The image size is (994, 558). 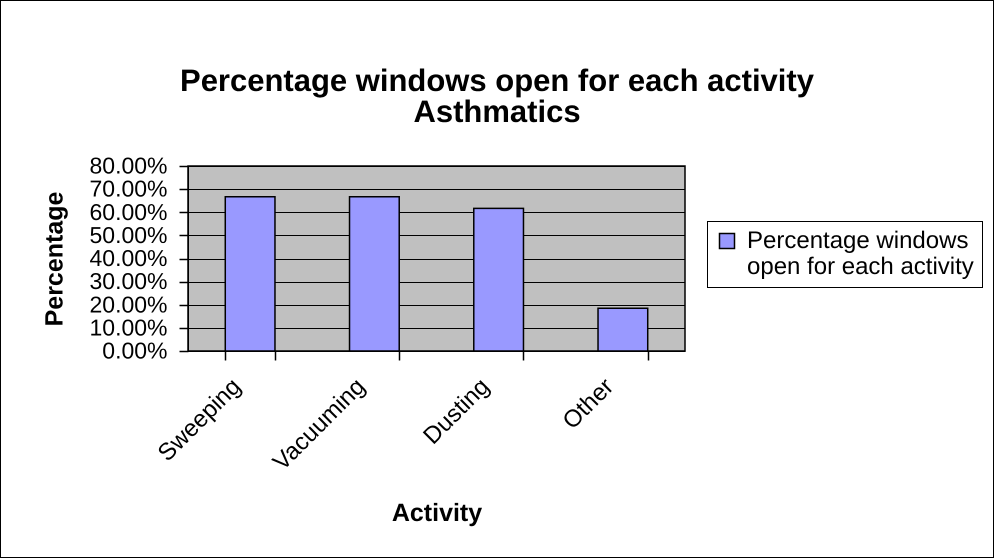 What do you see at coordinates (54, 259) in the screenshot?
I see `y-axis-title: Percentage` at bounding box center [54, 259].